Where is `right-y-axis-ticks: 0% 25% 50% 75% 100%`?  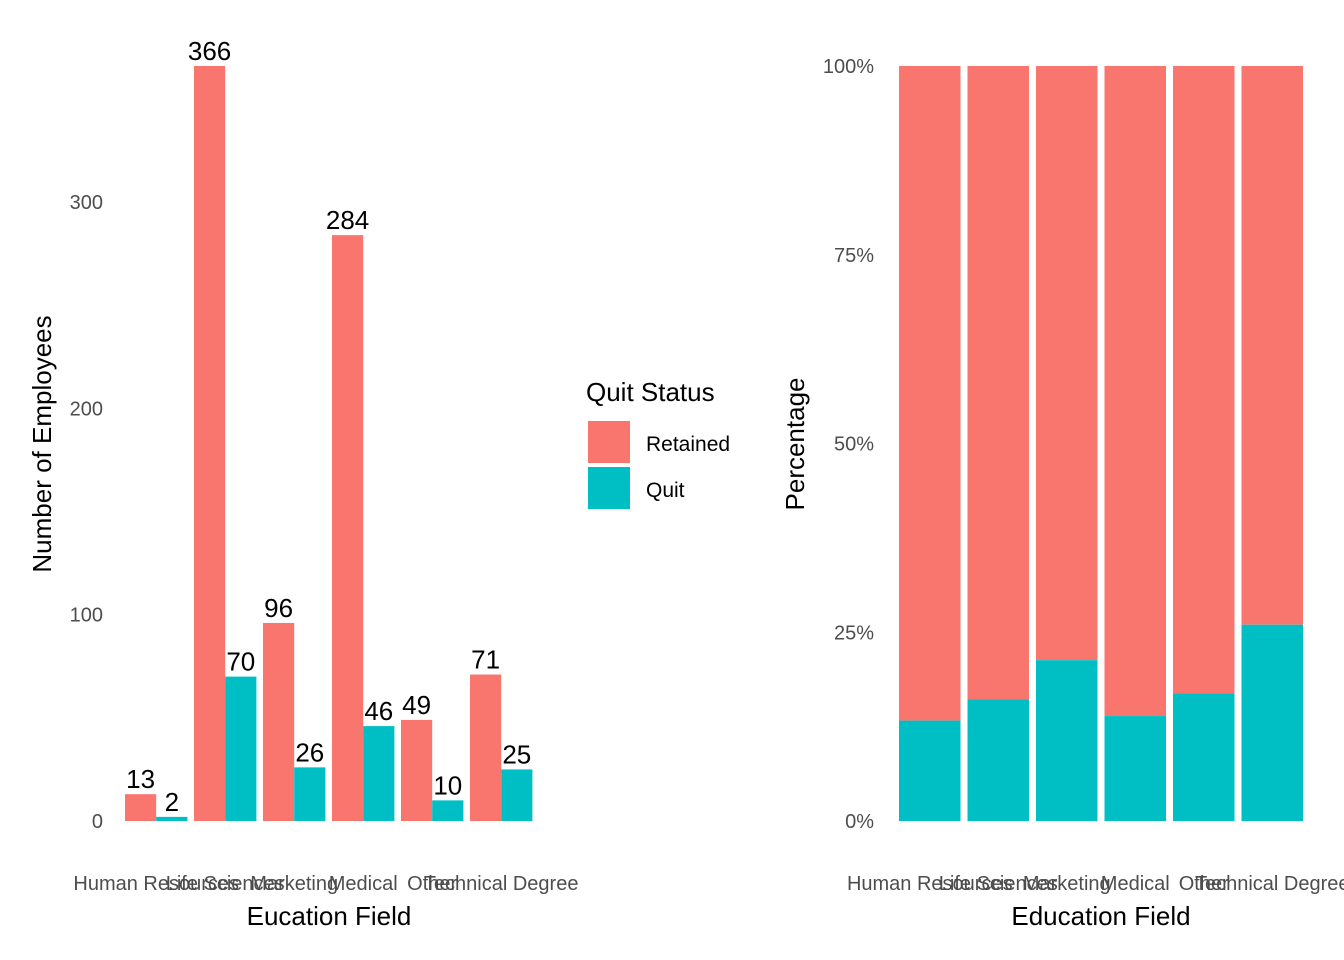 right-y-axis-ticks: 0% 25% 50% 75% 100% is located at coordinates (848, 444).